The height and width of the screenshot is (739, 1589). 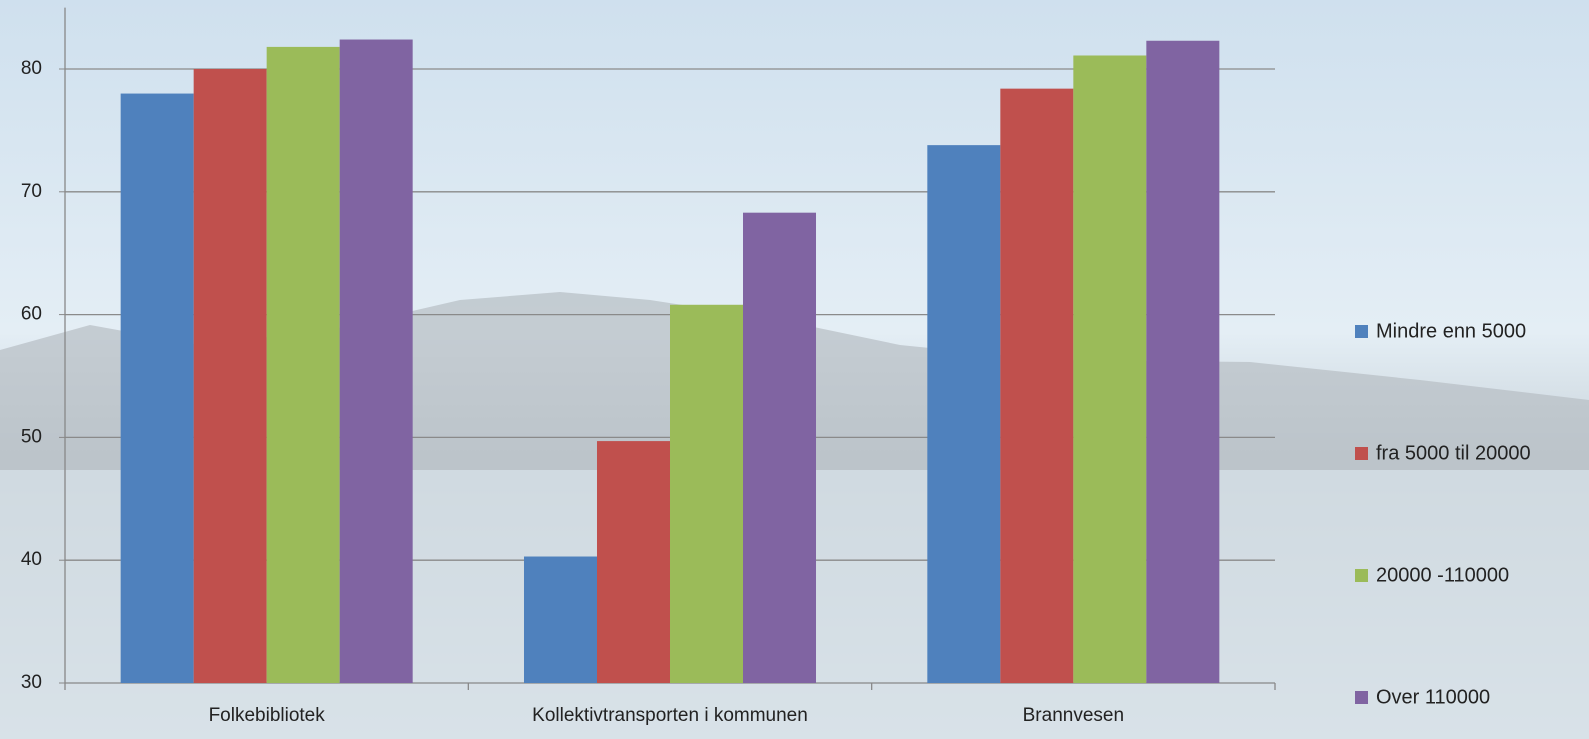 What do you see at coordinates (31, 68) in the screenshot?
I see `y-tick-label: 80` at bounding box center [31, 68].